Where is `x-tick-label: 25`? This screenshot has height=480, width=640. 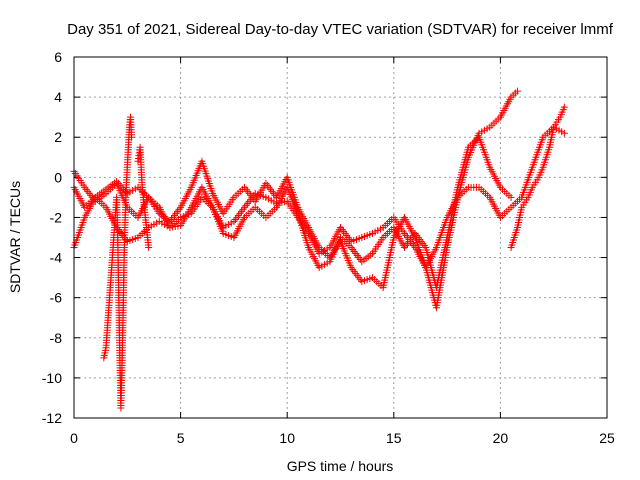 x-tick-label: 25 is located at coordinates (607, 438).